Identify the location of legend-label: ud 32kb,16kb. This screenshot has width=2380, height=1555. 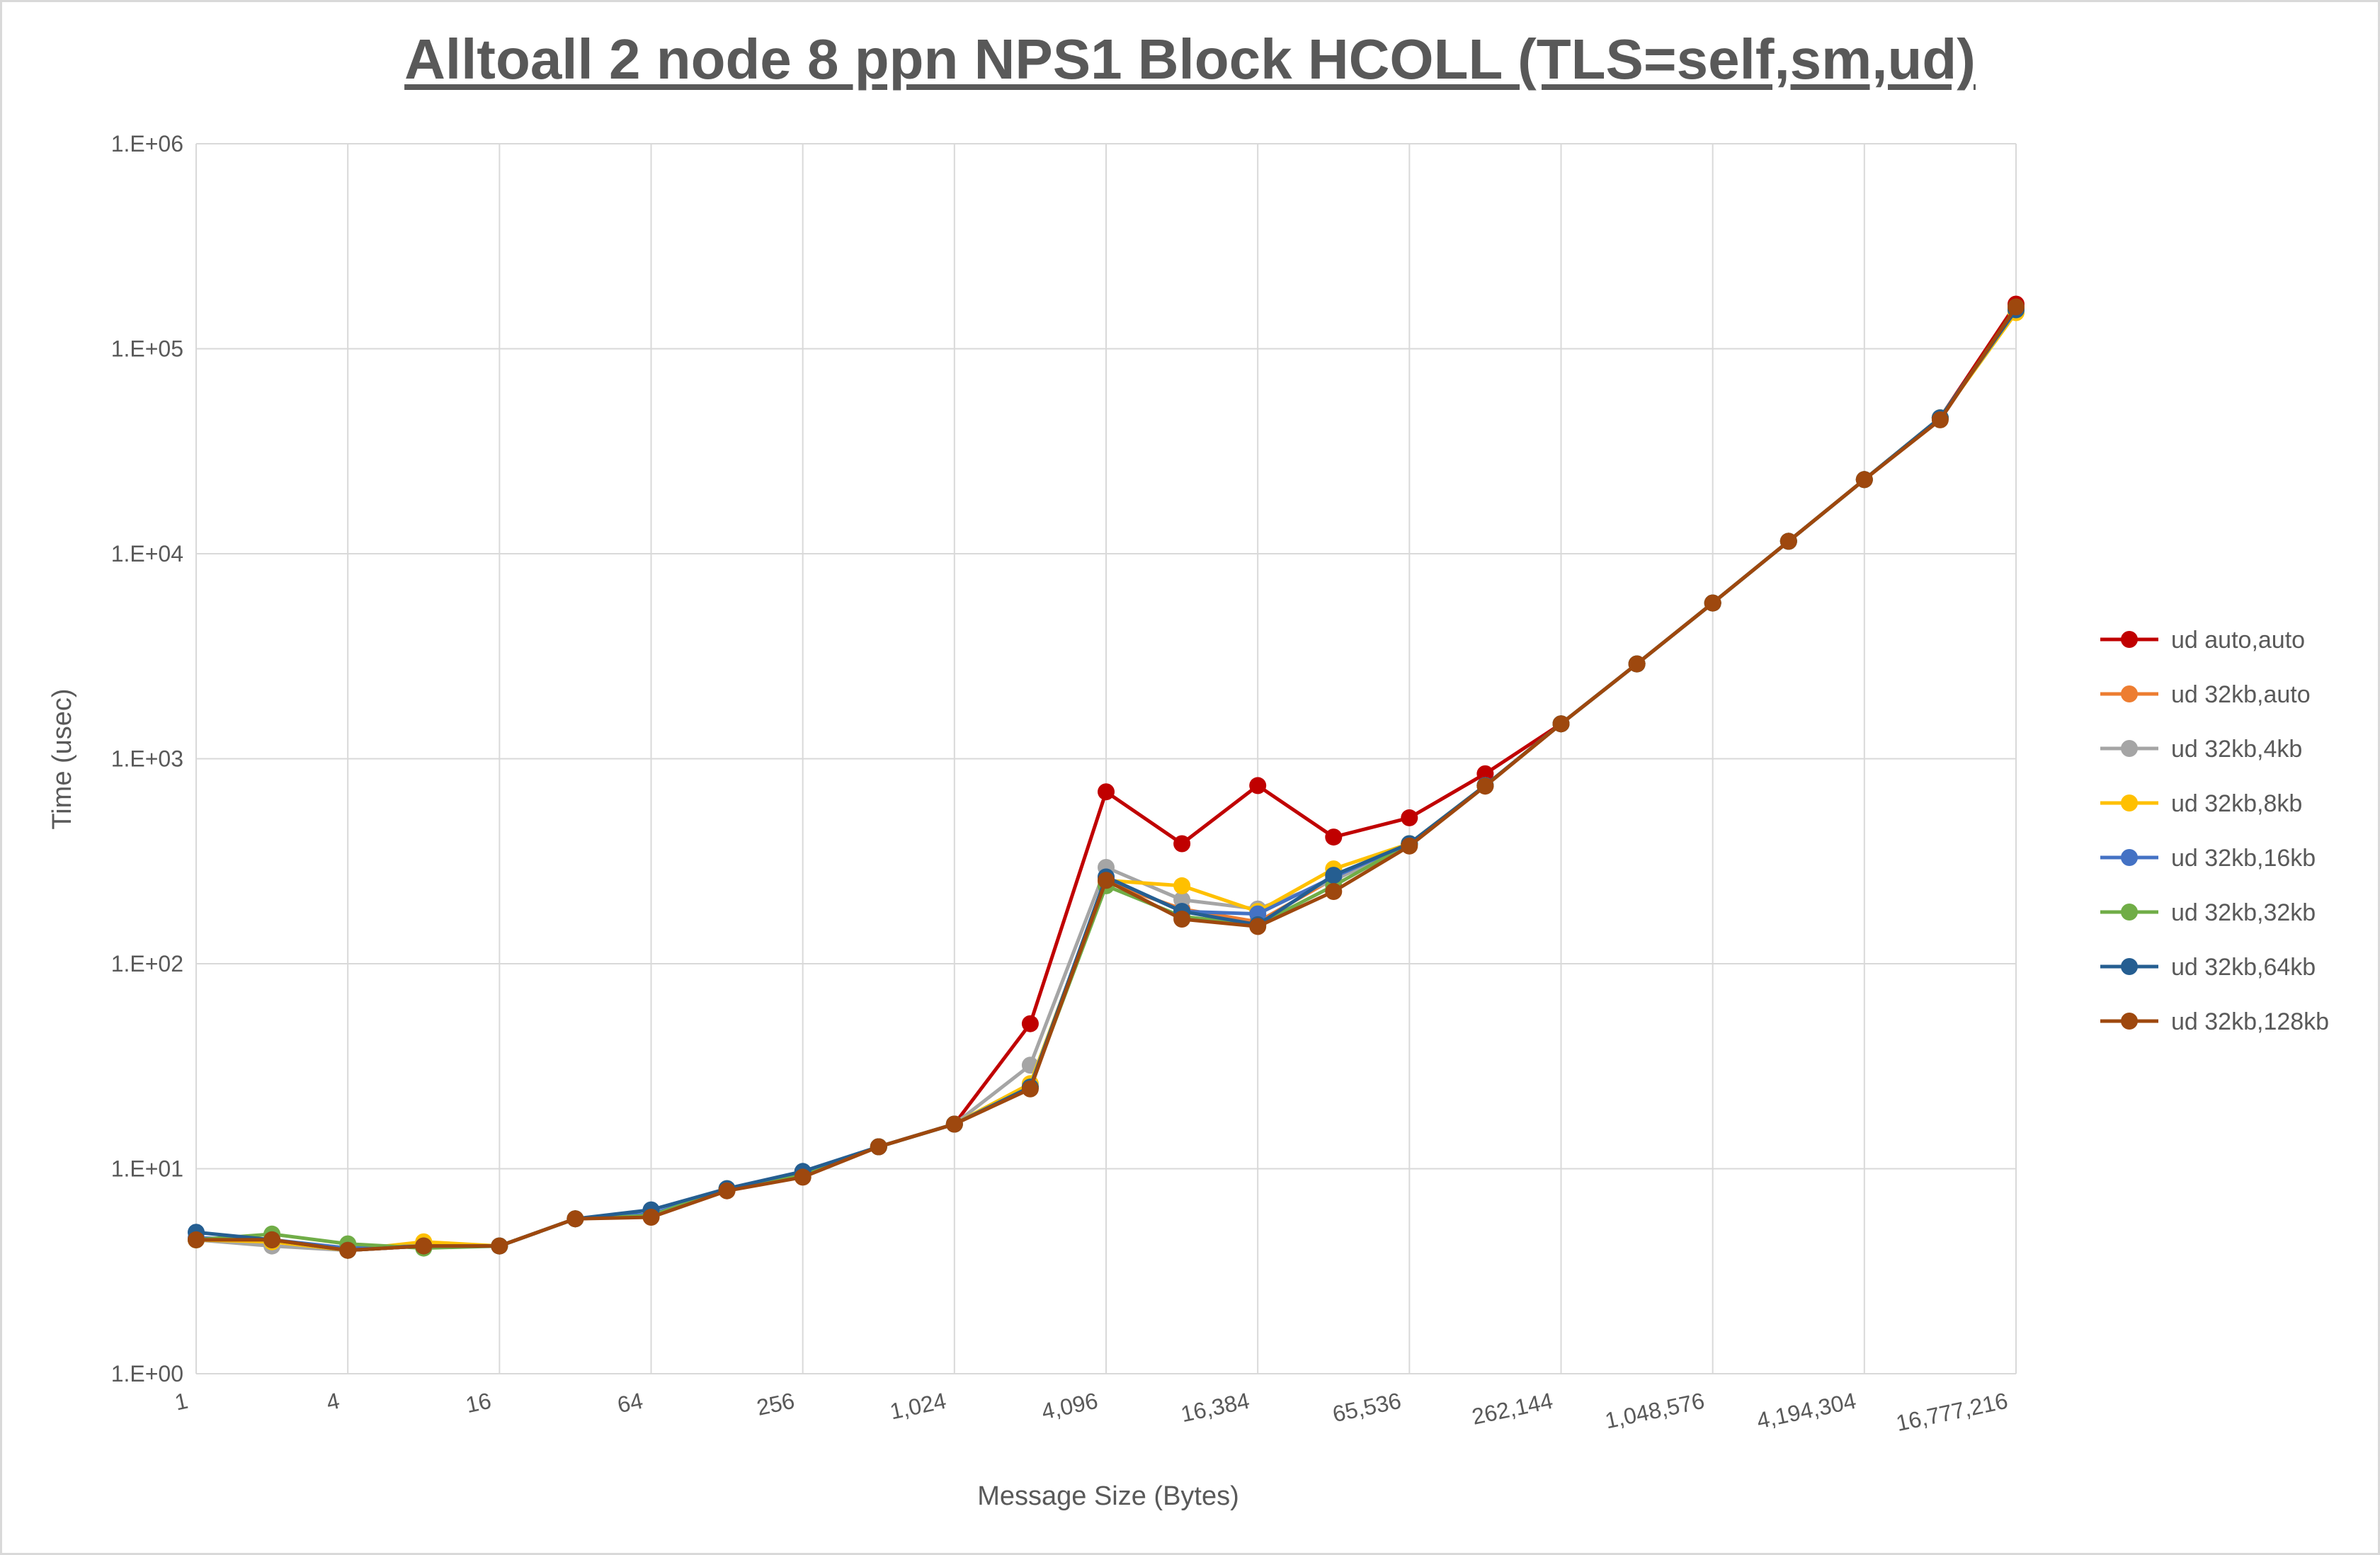
(2243, 858).